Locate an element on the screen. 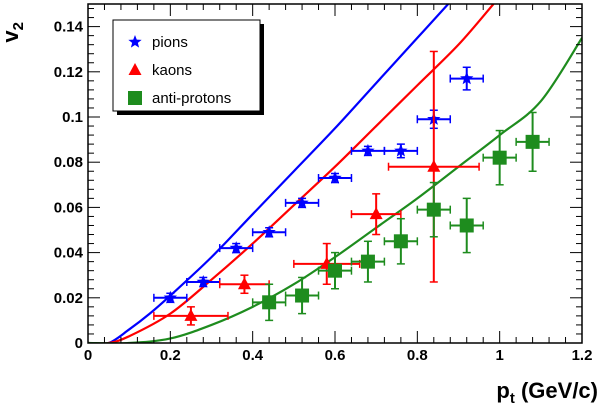 The height and width of the screenshot is (411, 600). y-axis-title: v2 is located at coordinates (13, 32).